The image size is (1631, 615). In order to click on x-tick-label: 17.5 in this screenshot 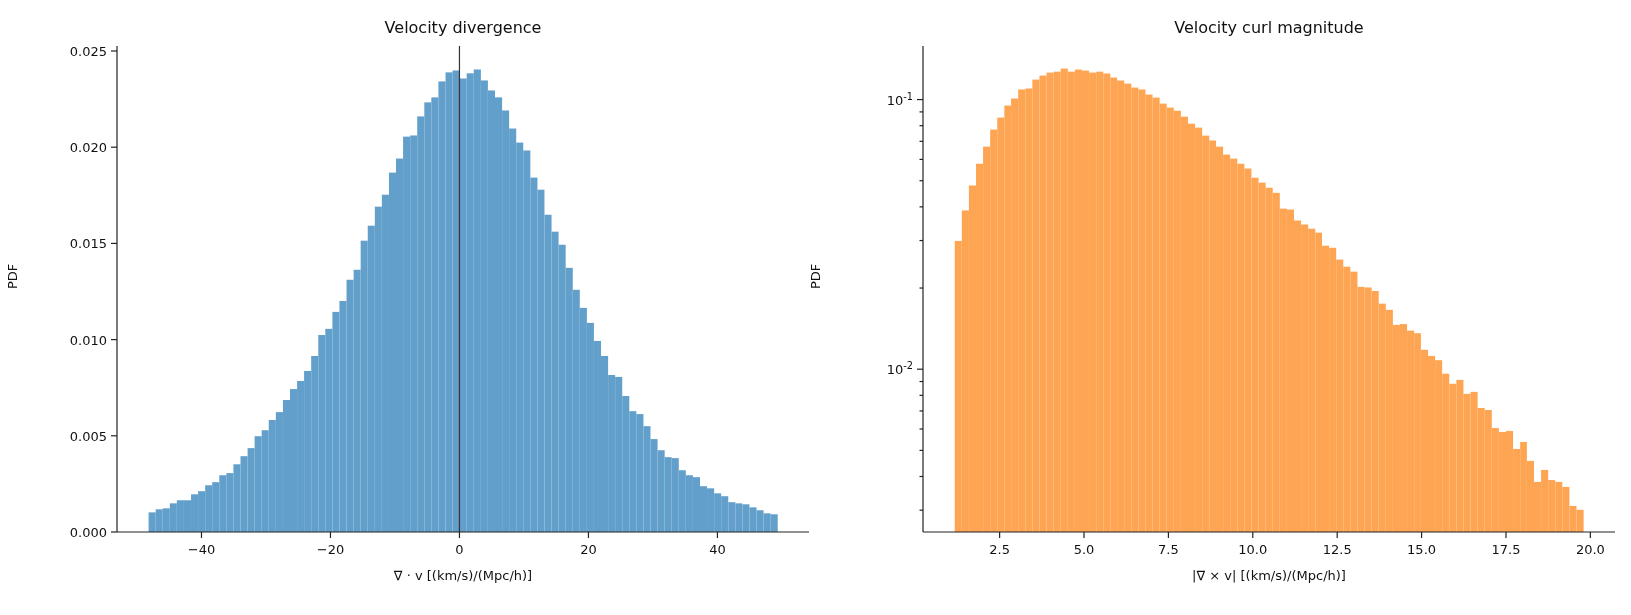, I will do `click(1506, 549)`.